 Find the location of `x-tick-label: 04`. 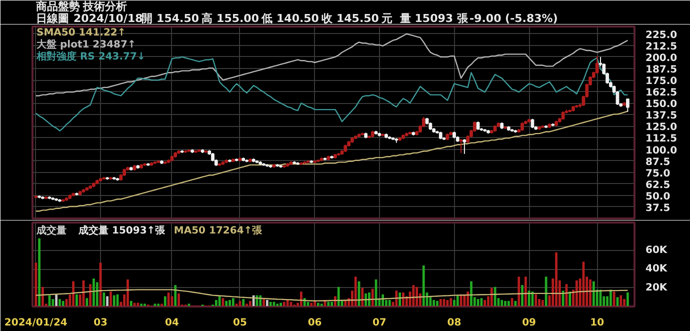

x-tick-label: 04 is located at coordinates (171, 323).